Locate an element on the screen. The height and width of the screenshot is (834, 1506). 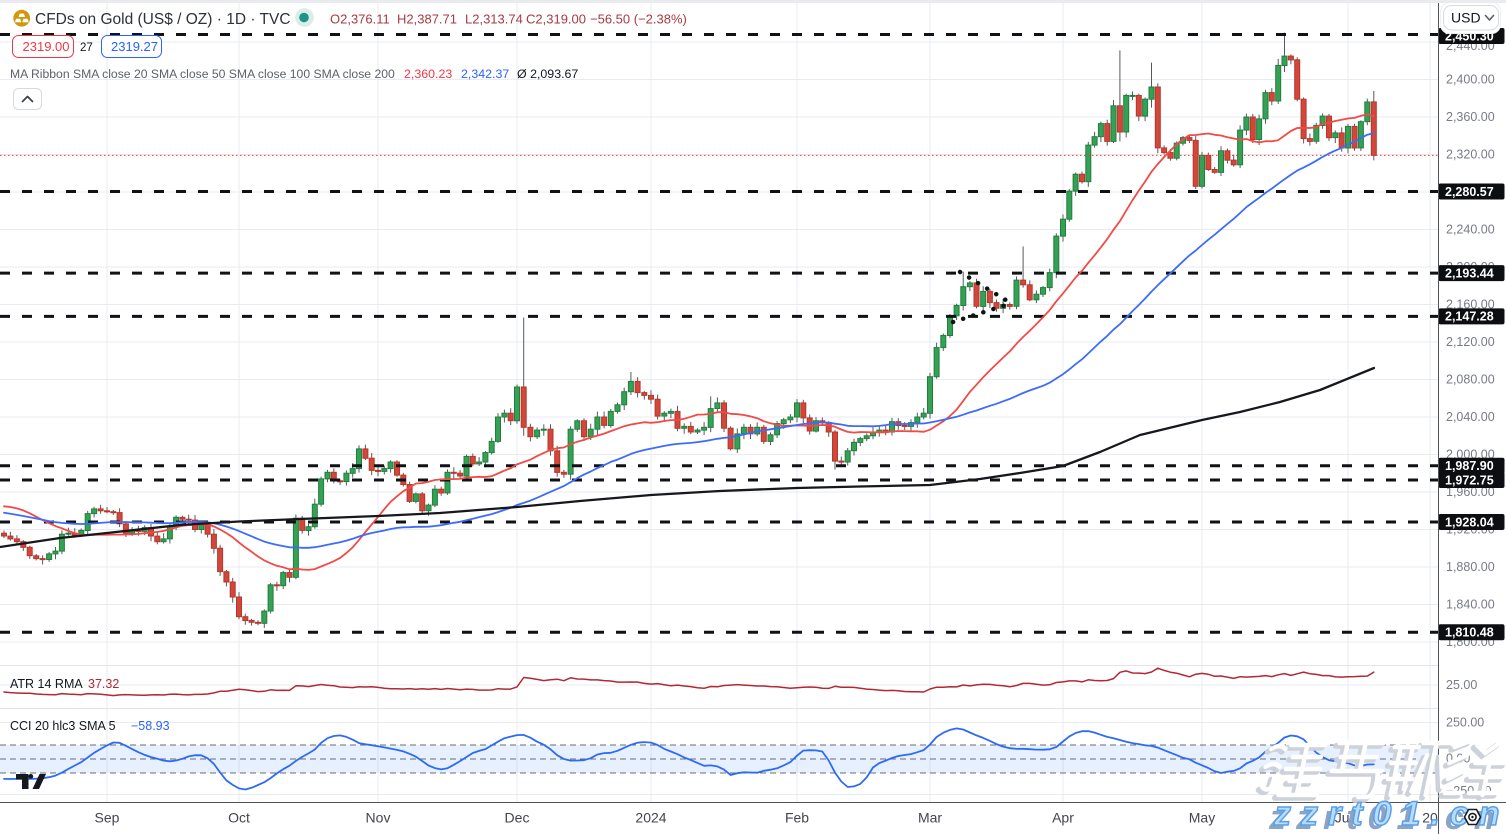
svg-text: Jun is located at coordinates (1346, 818).